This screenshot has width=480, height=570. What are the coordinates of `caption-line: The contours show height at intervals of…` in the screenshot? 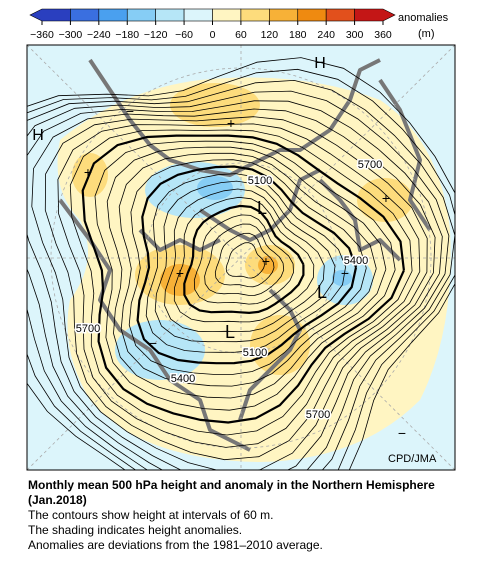 It's located at (151, 515).